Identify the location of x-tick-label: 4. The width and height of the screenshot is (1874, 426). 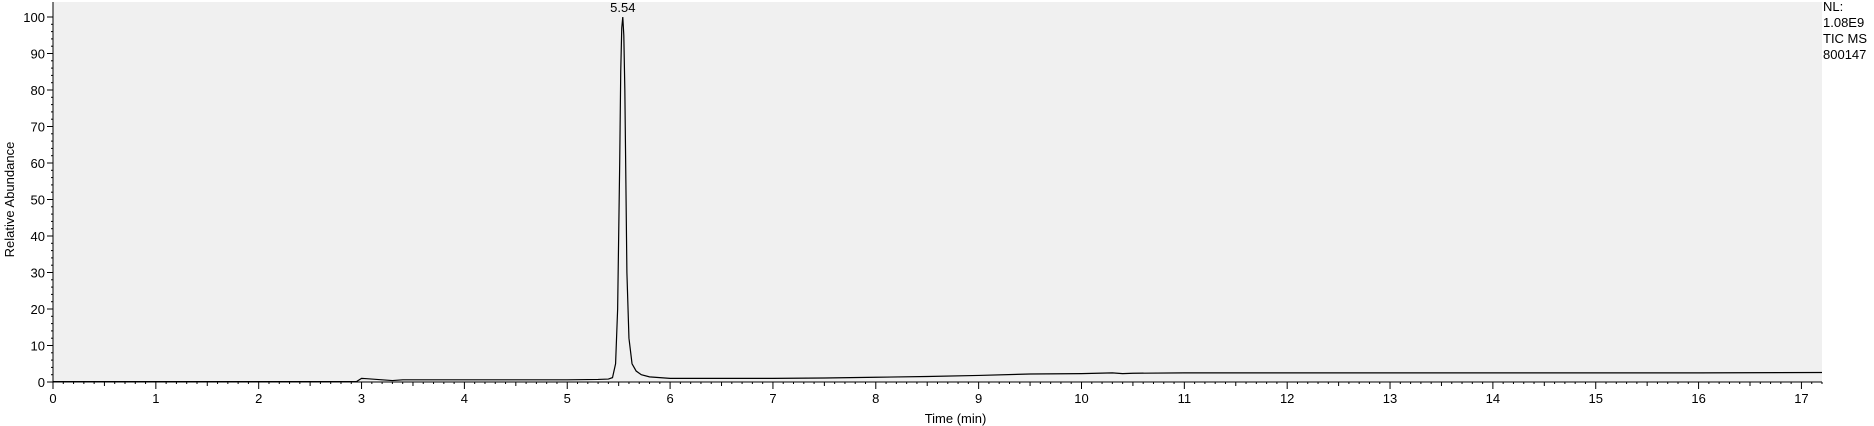
(464, 398).